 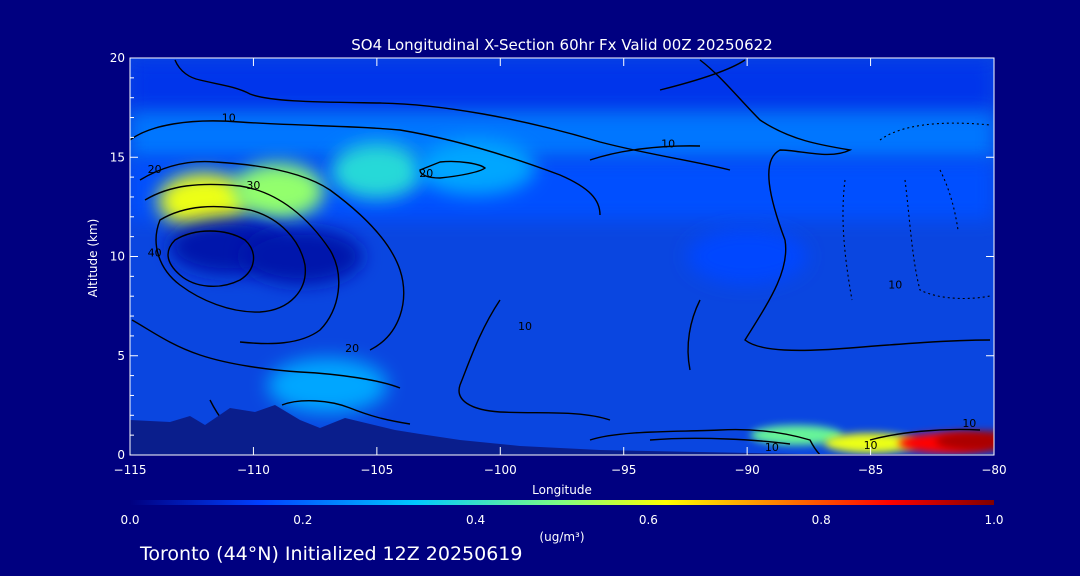 I want to click on colorbar-tick-label: 0.8, so click(x=821, y=520).